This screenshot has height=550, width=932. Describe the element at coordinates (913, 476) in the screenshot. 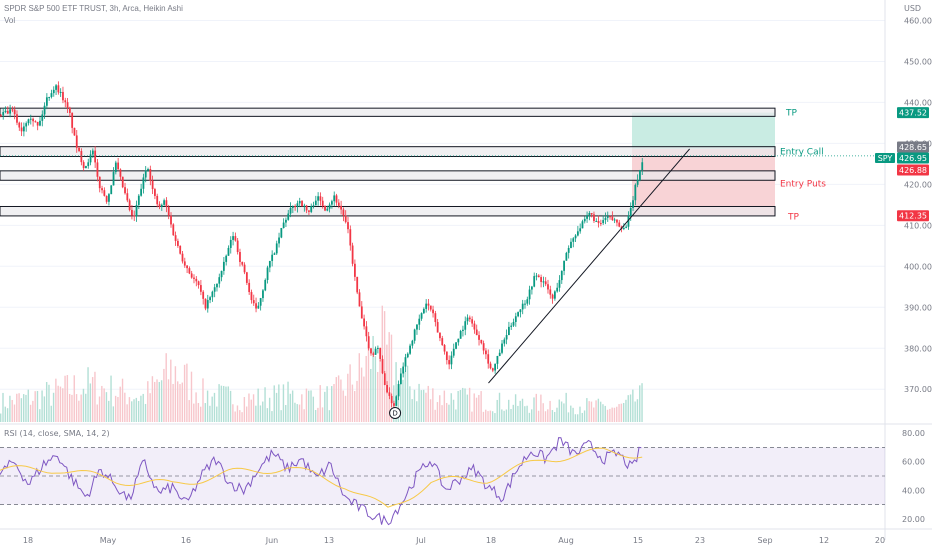

I see `rsi-axis: 80.00 60.00 40.00 20.00` at that location.